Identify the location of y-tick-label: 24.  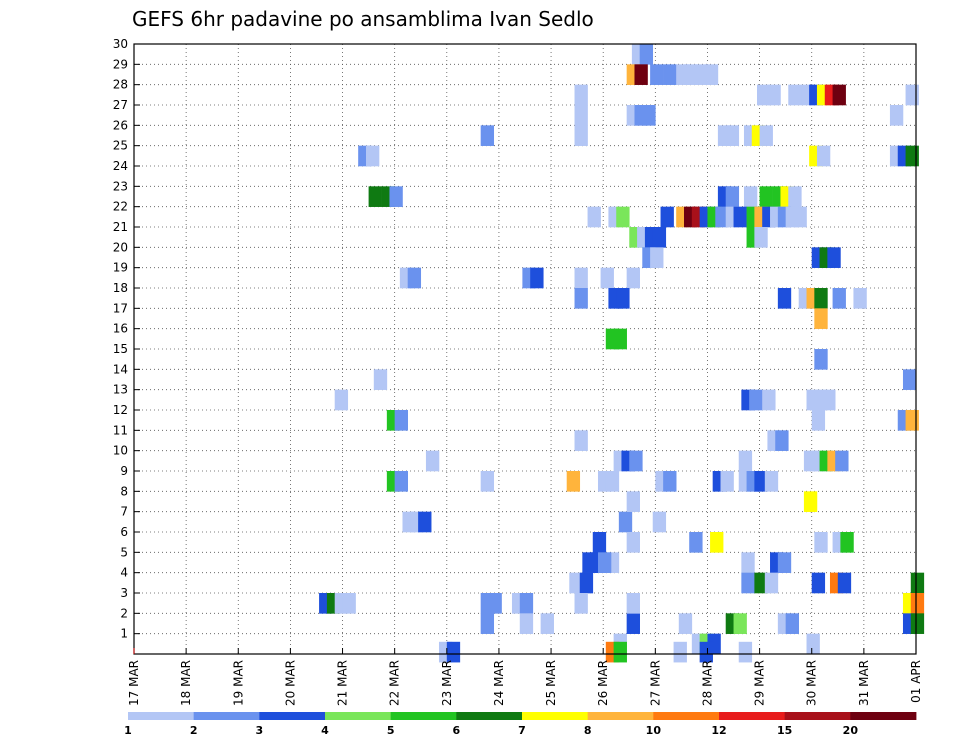
(120, 166).